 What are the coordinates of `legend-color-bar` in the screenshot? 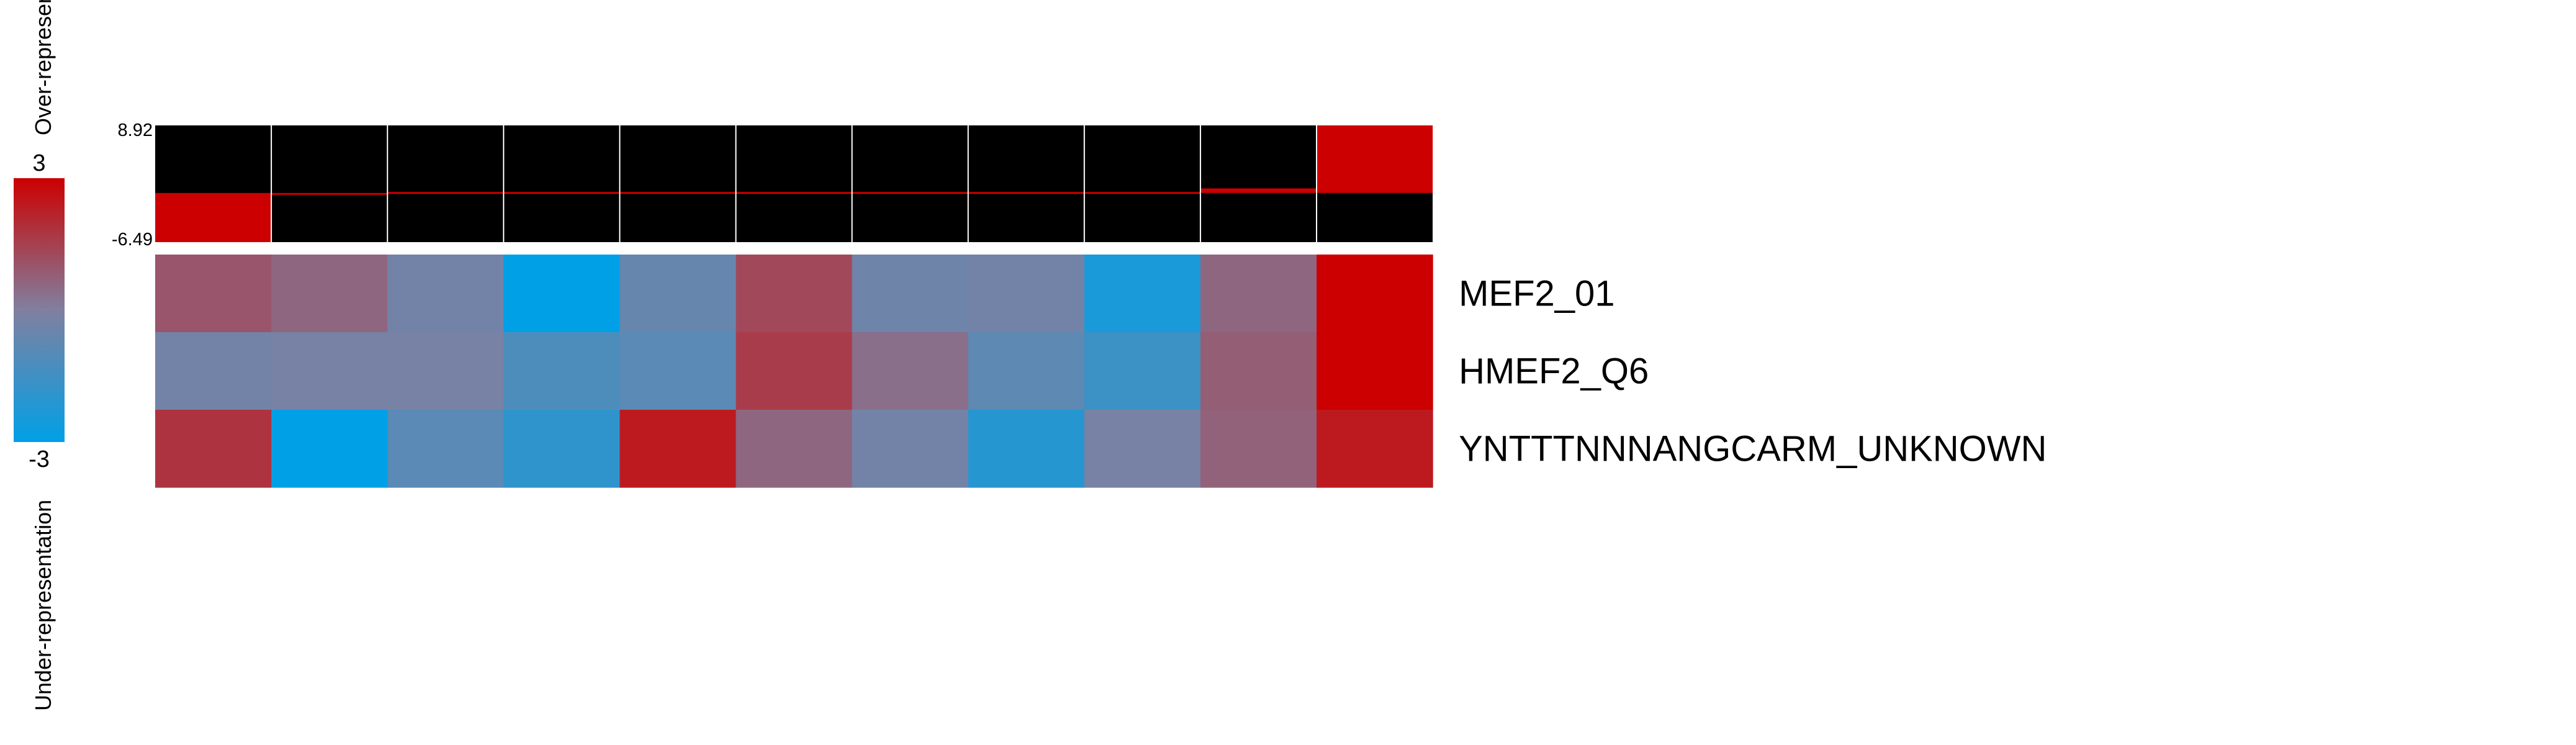 It's located at (39, 310).